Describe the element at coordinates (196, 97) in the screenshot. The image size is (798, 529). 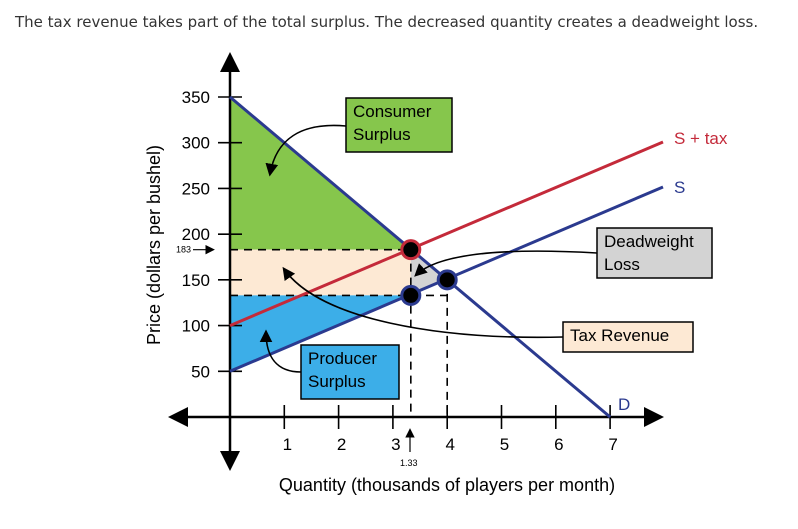
I see `y-tick-label: 350` at that location.